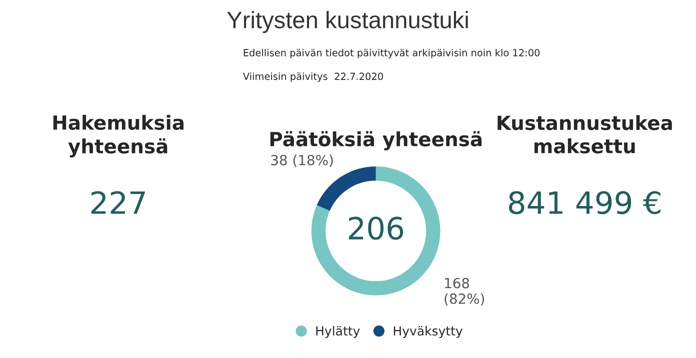  Describe the element at coordinates (585, 134) in the screenshot. I see `text: Kustannustukea maksettu` at that location.